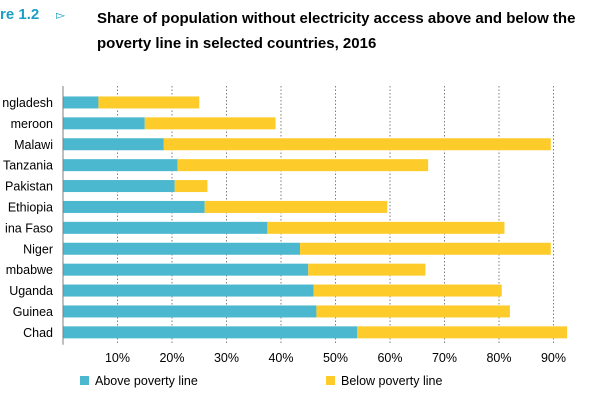 This screenshot has height=400, width=600. Describe the element at coordinates (226, 358) in the screenshot. I see `x-tick-label: 30%` at that location.